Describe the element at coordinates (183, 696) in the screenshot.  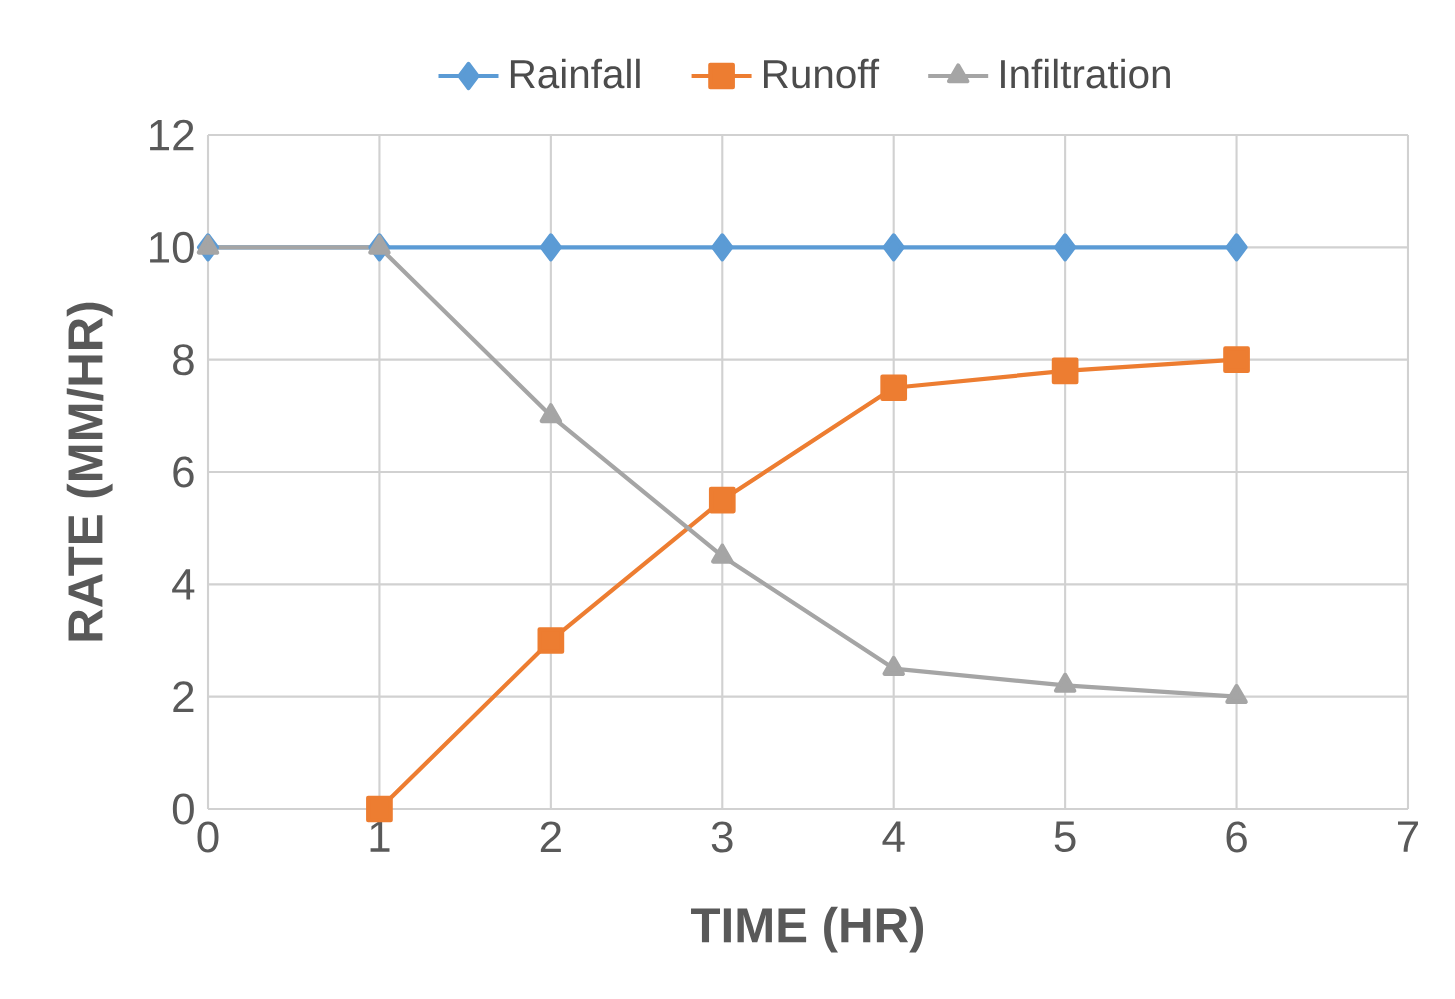
I see `y-tick-label: 2` at that location.